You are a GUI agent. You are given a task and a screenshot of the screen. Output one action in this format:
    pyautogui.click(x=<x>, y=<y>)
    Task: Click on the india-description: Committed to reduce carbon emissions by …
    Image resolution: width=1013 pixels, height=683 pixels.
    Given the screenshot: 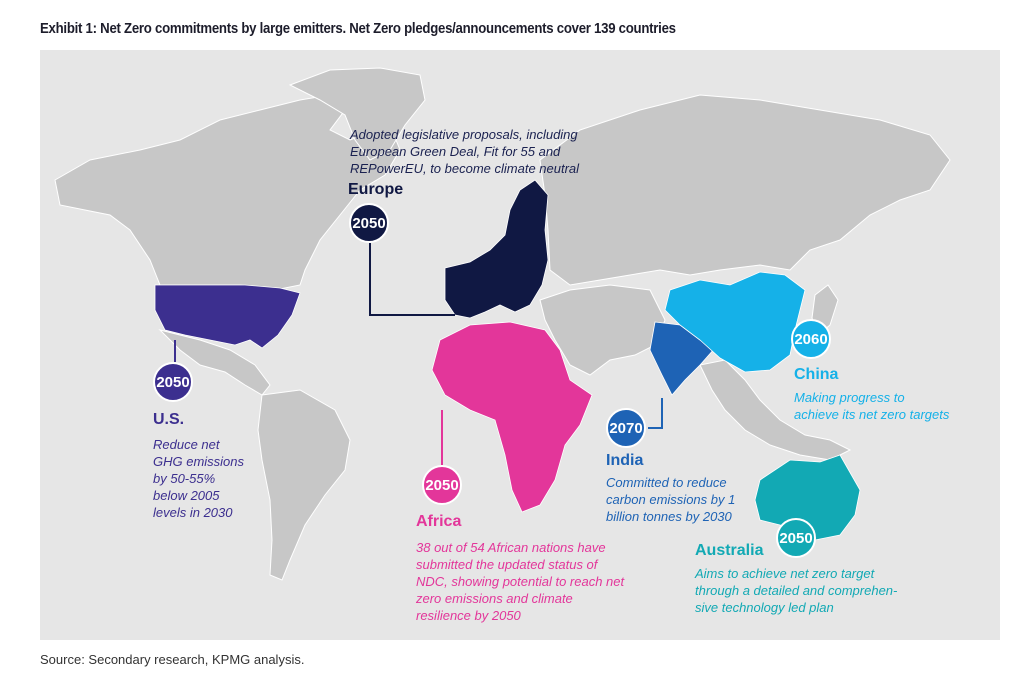 What is the action you would take?
    pyautogui.click(x=670, y=499)
    